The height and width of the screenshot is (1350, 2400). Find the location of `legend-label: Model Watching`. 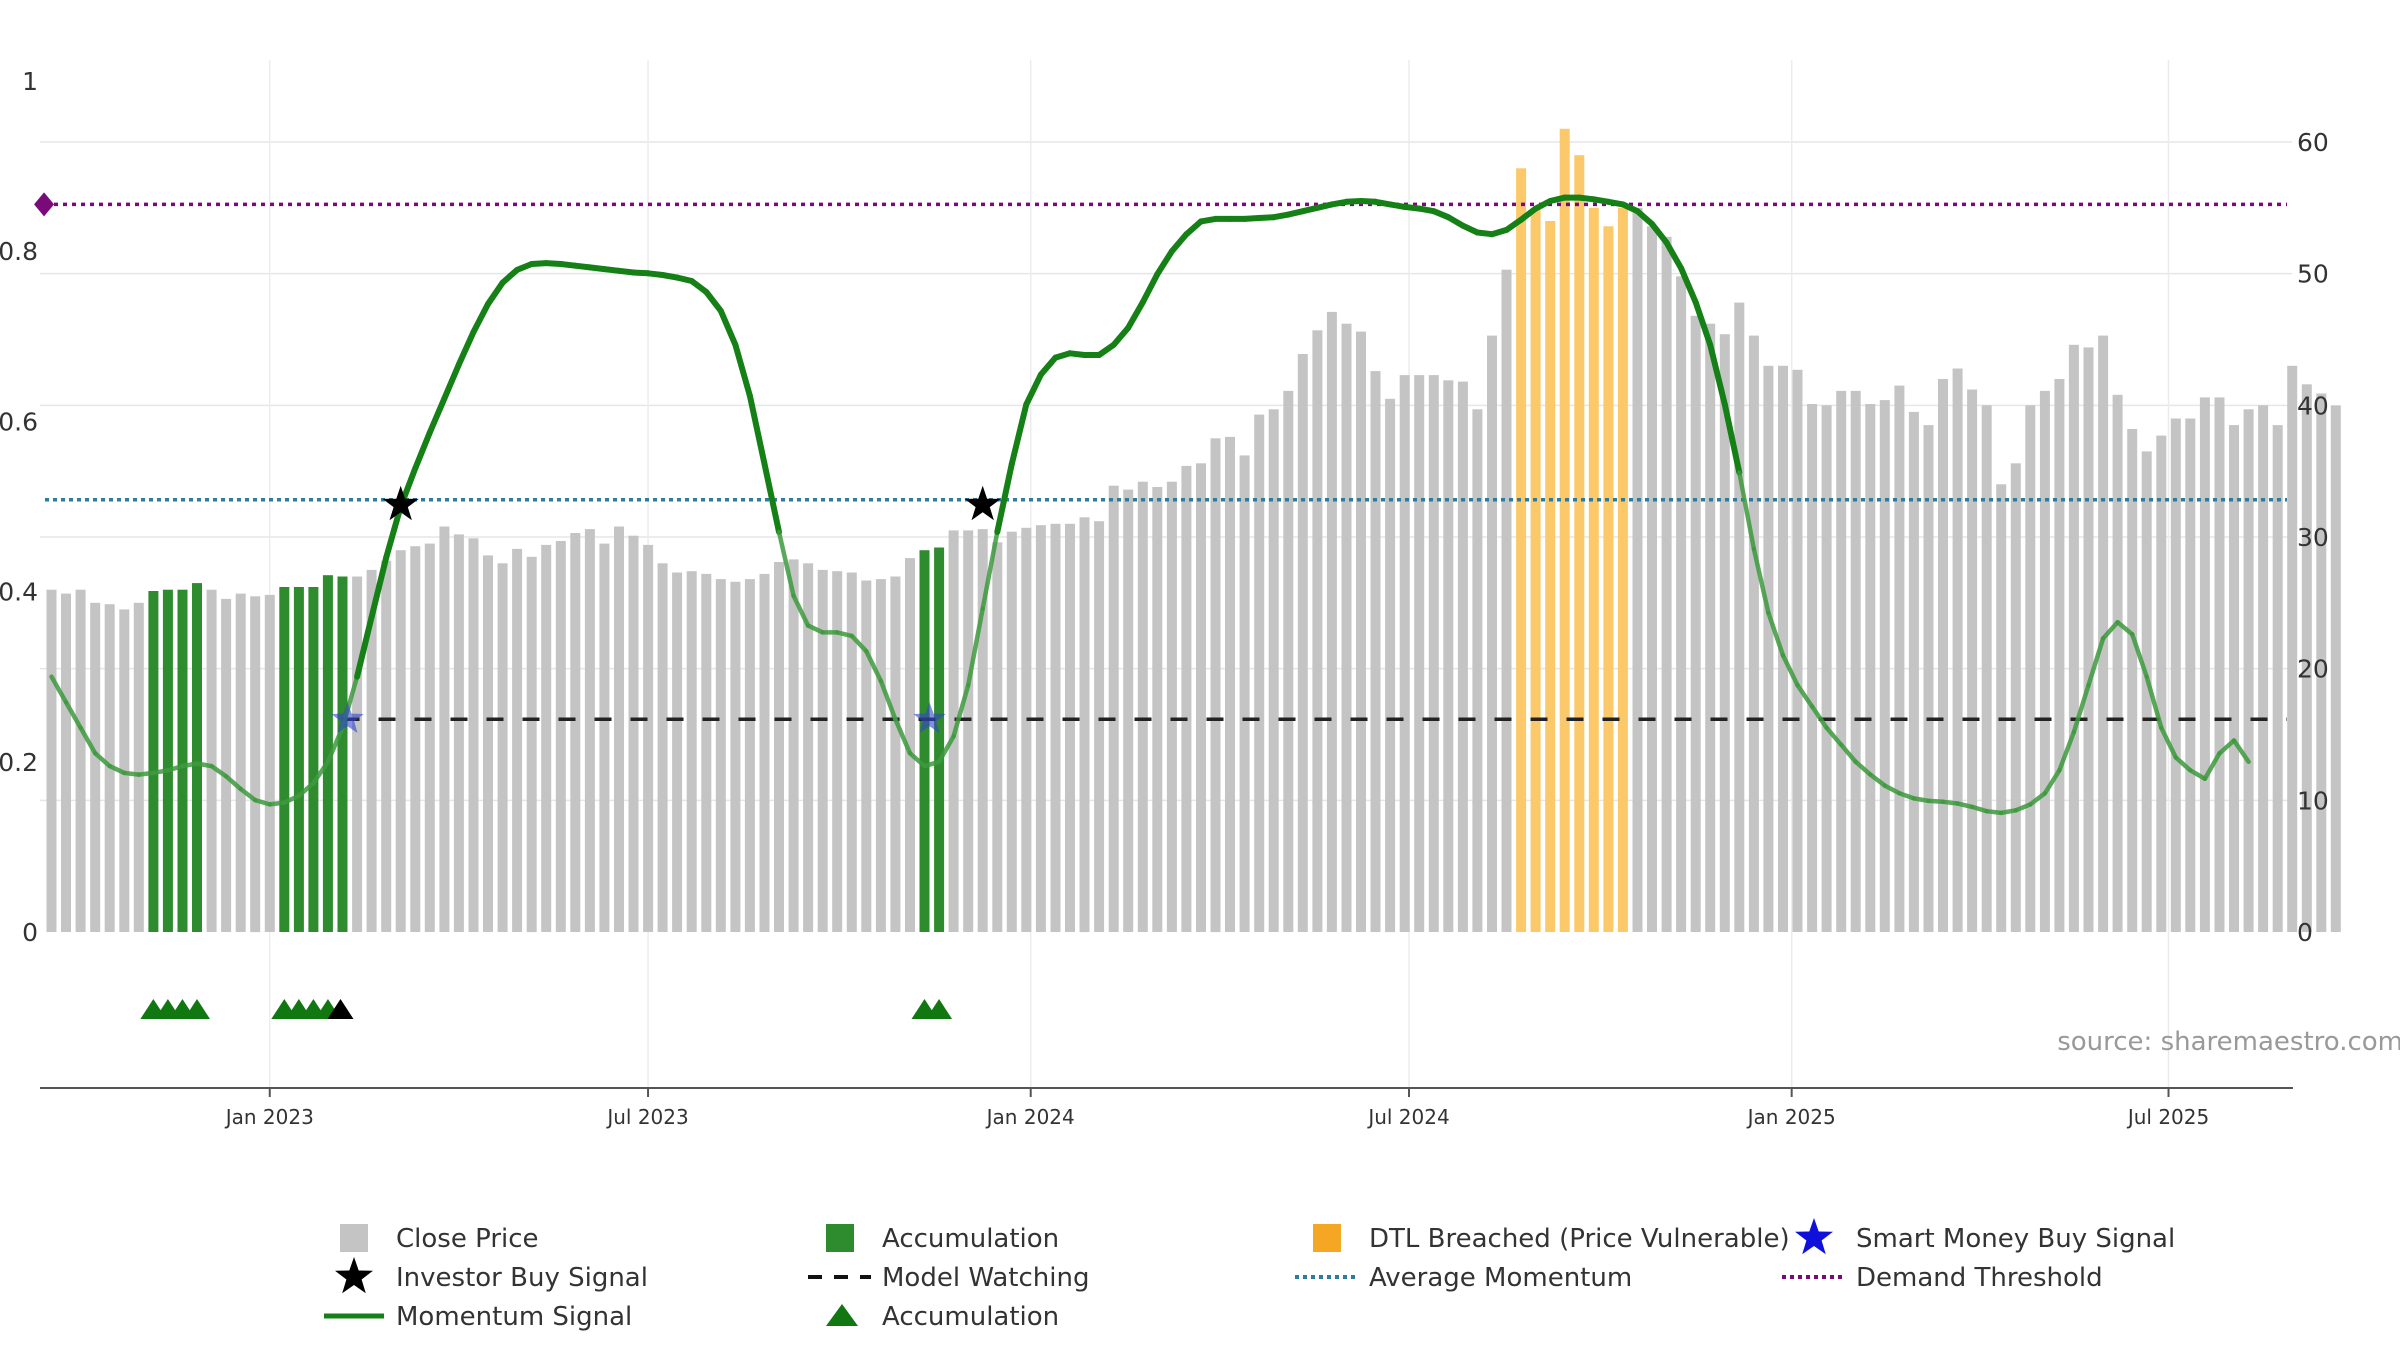

legend-label: Model Watching is located at coordinates (985, 1278).